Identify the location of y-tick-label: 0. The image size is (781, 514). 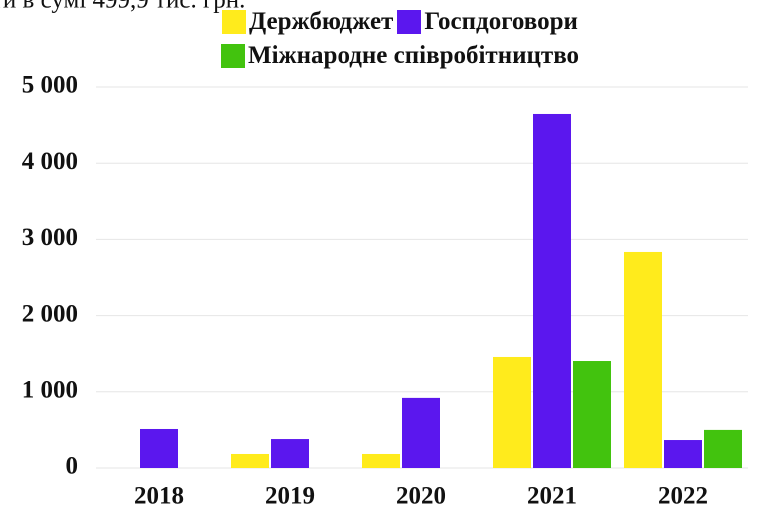
(72, 466).